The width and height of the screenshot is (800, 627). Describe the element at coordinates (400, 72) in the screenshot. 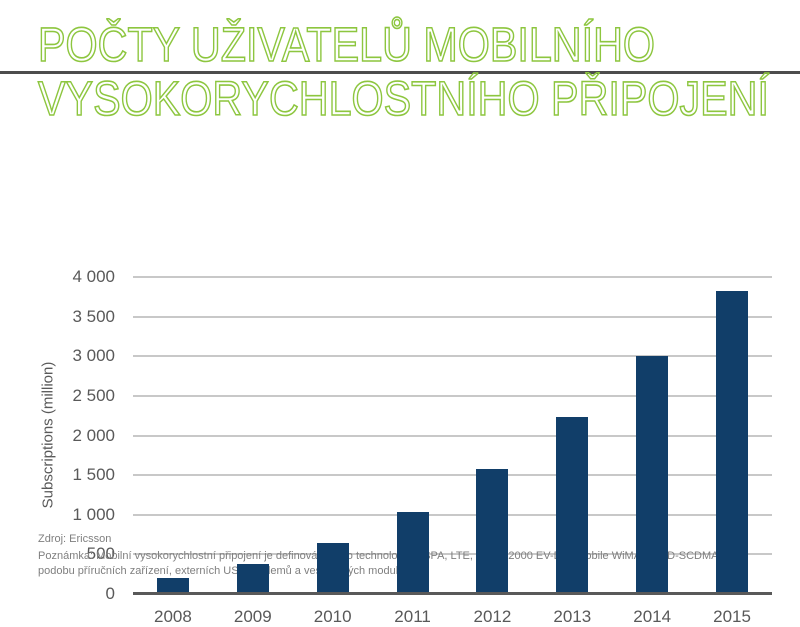

I see `title-divider-line` at that location.